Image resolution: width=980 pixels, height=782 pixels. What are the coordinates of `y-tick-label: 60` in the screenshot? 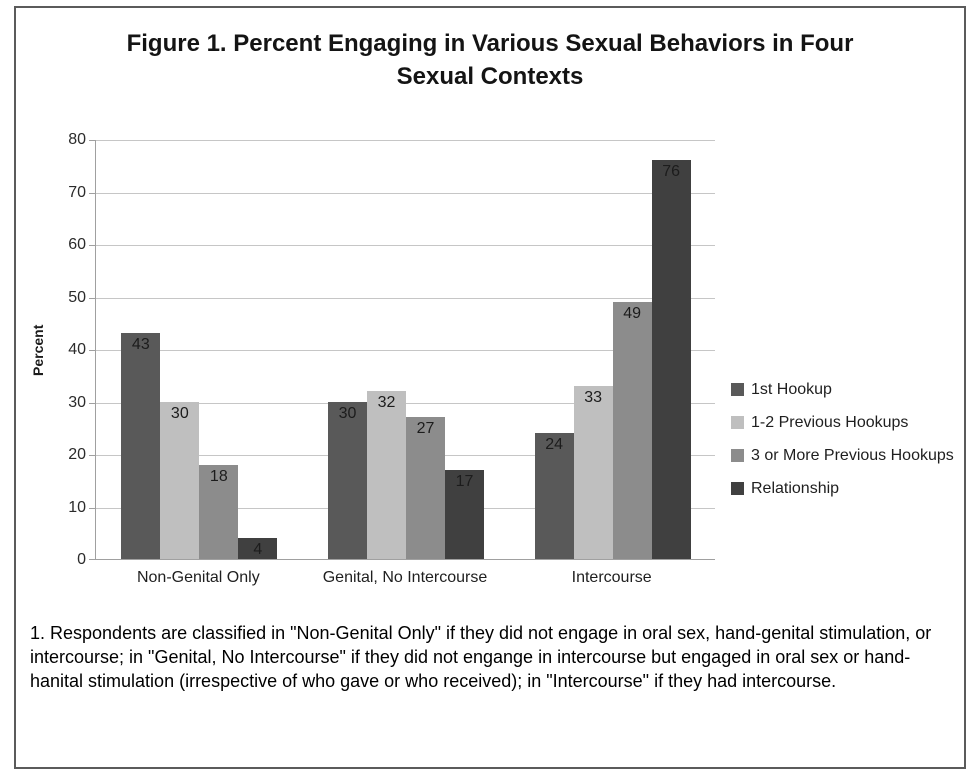 It's located at (77, 244).